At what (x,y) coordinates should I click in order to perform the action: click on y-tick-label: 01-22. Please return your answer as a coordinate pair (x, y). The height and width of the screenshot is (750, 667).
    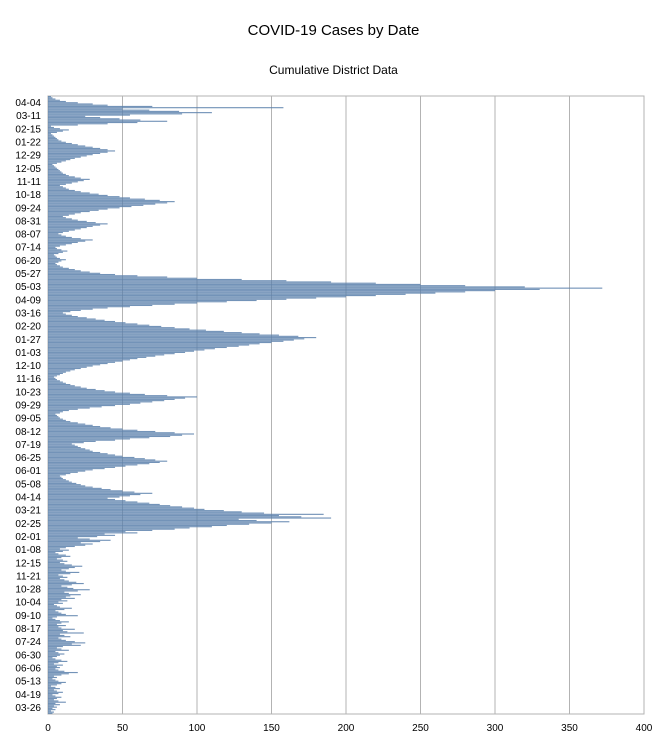
    Looking at the image, I should click on (28, 143).